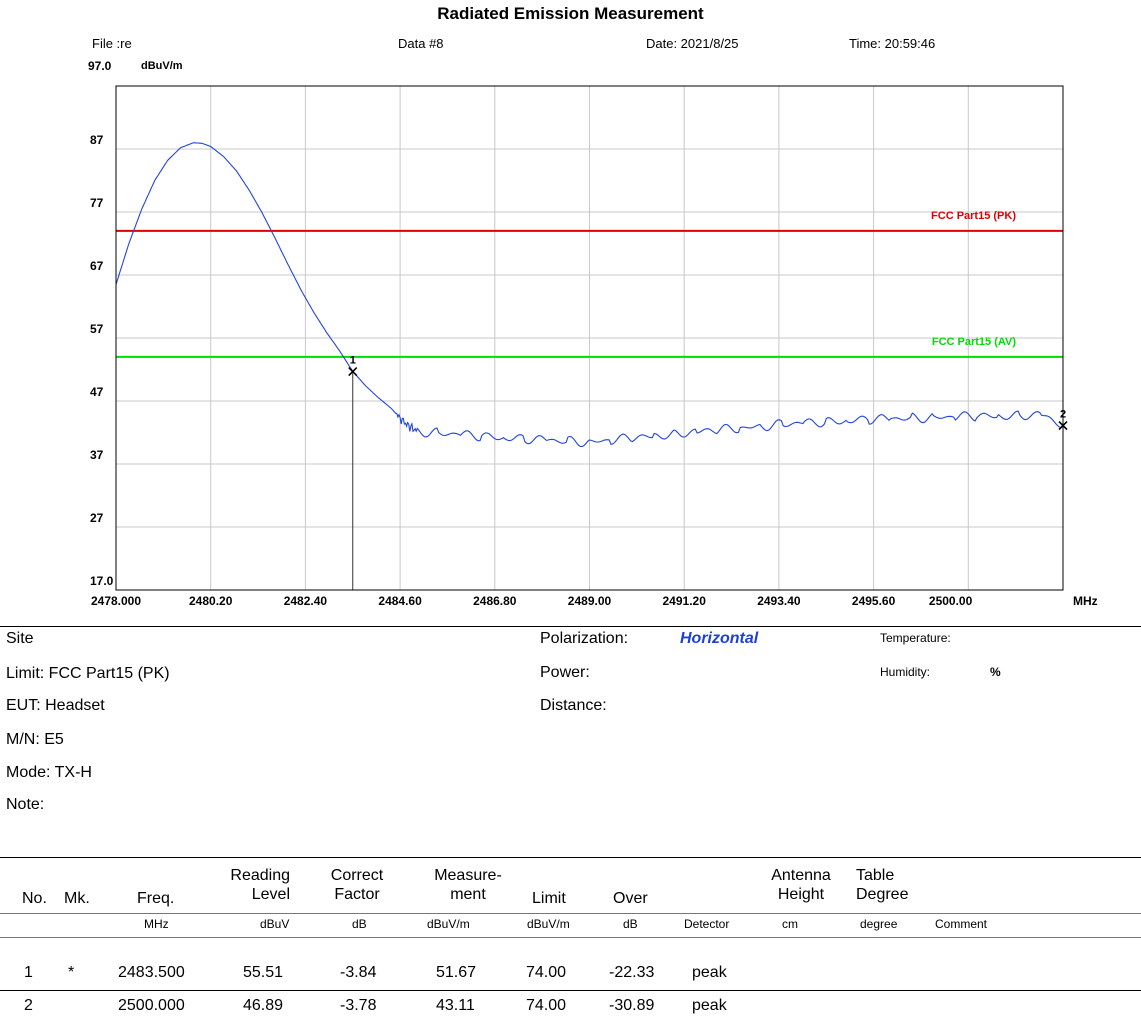 The image size is (1141, 1023). What do you see at coordinates (357, 875) in the screenshot?
I see `col-correct-line1: Correct` at bounding box center [357, 875].